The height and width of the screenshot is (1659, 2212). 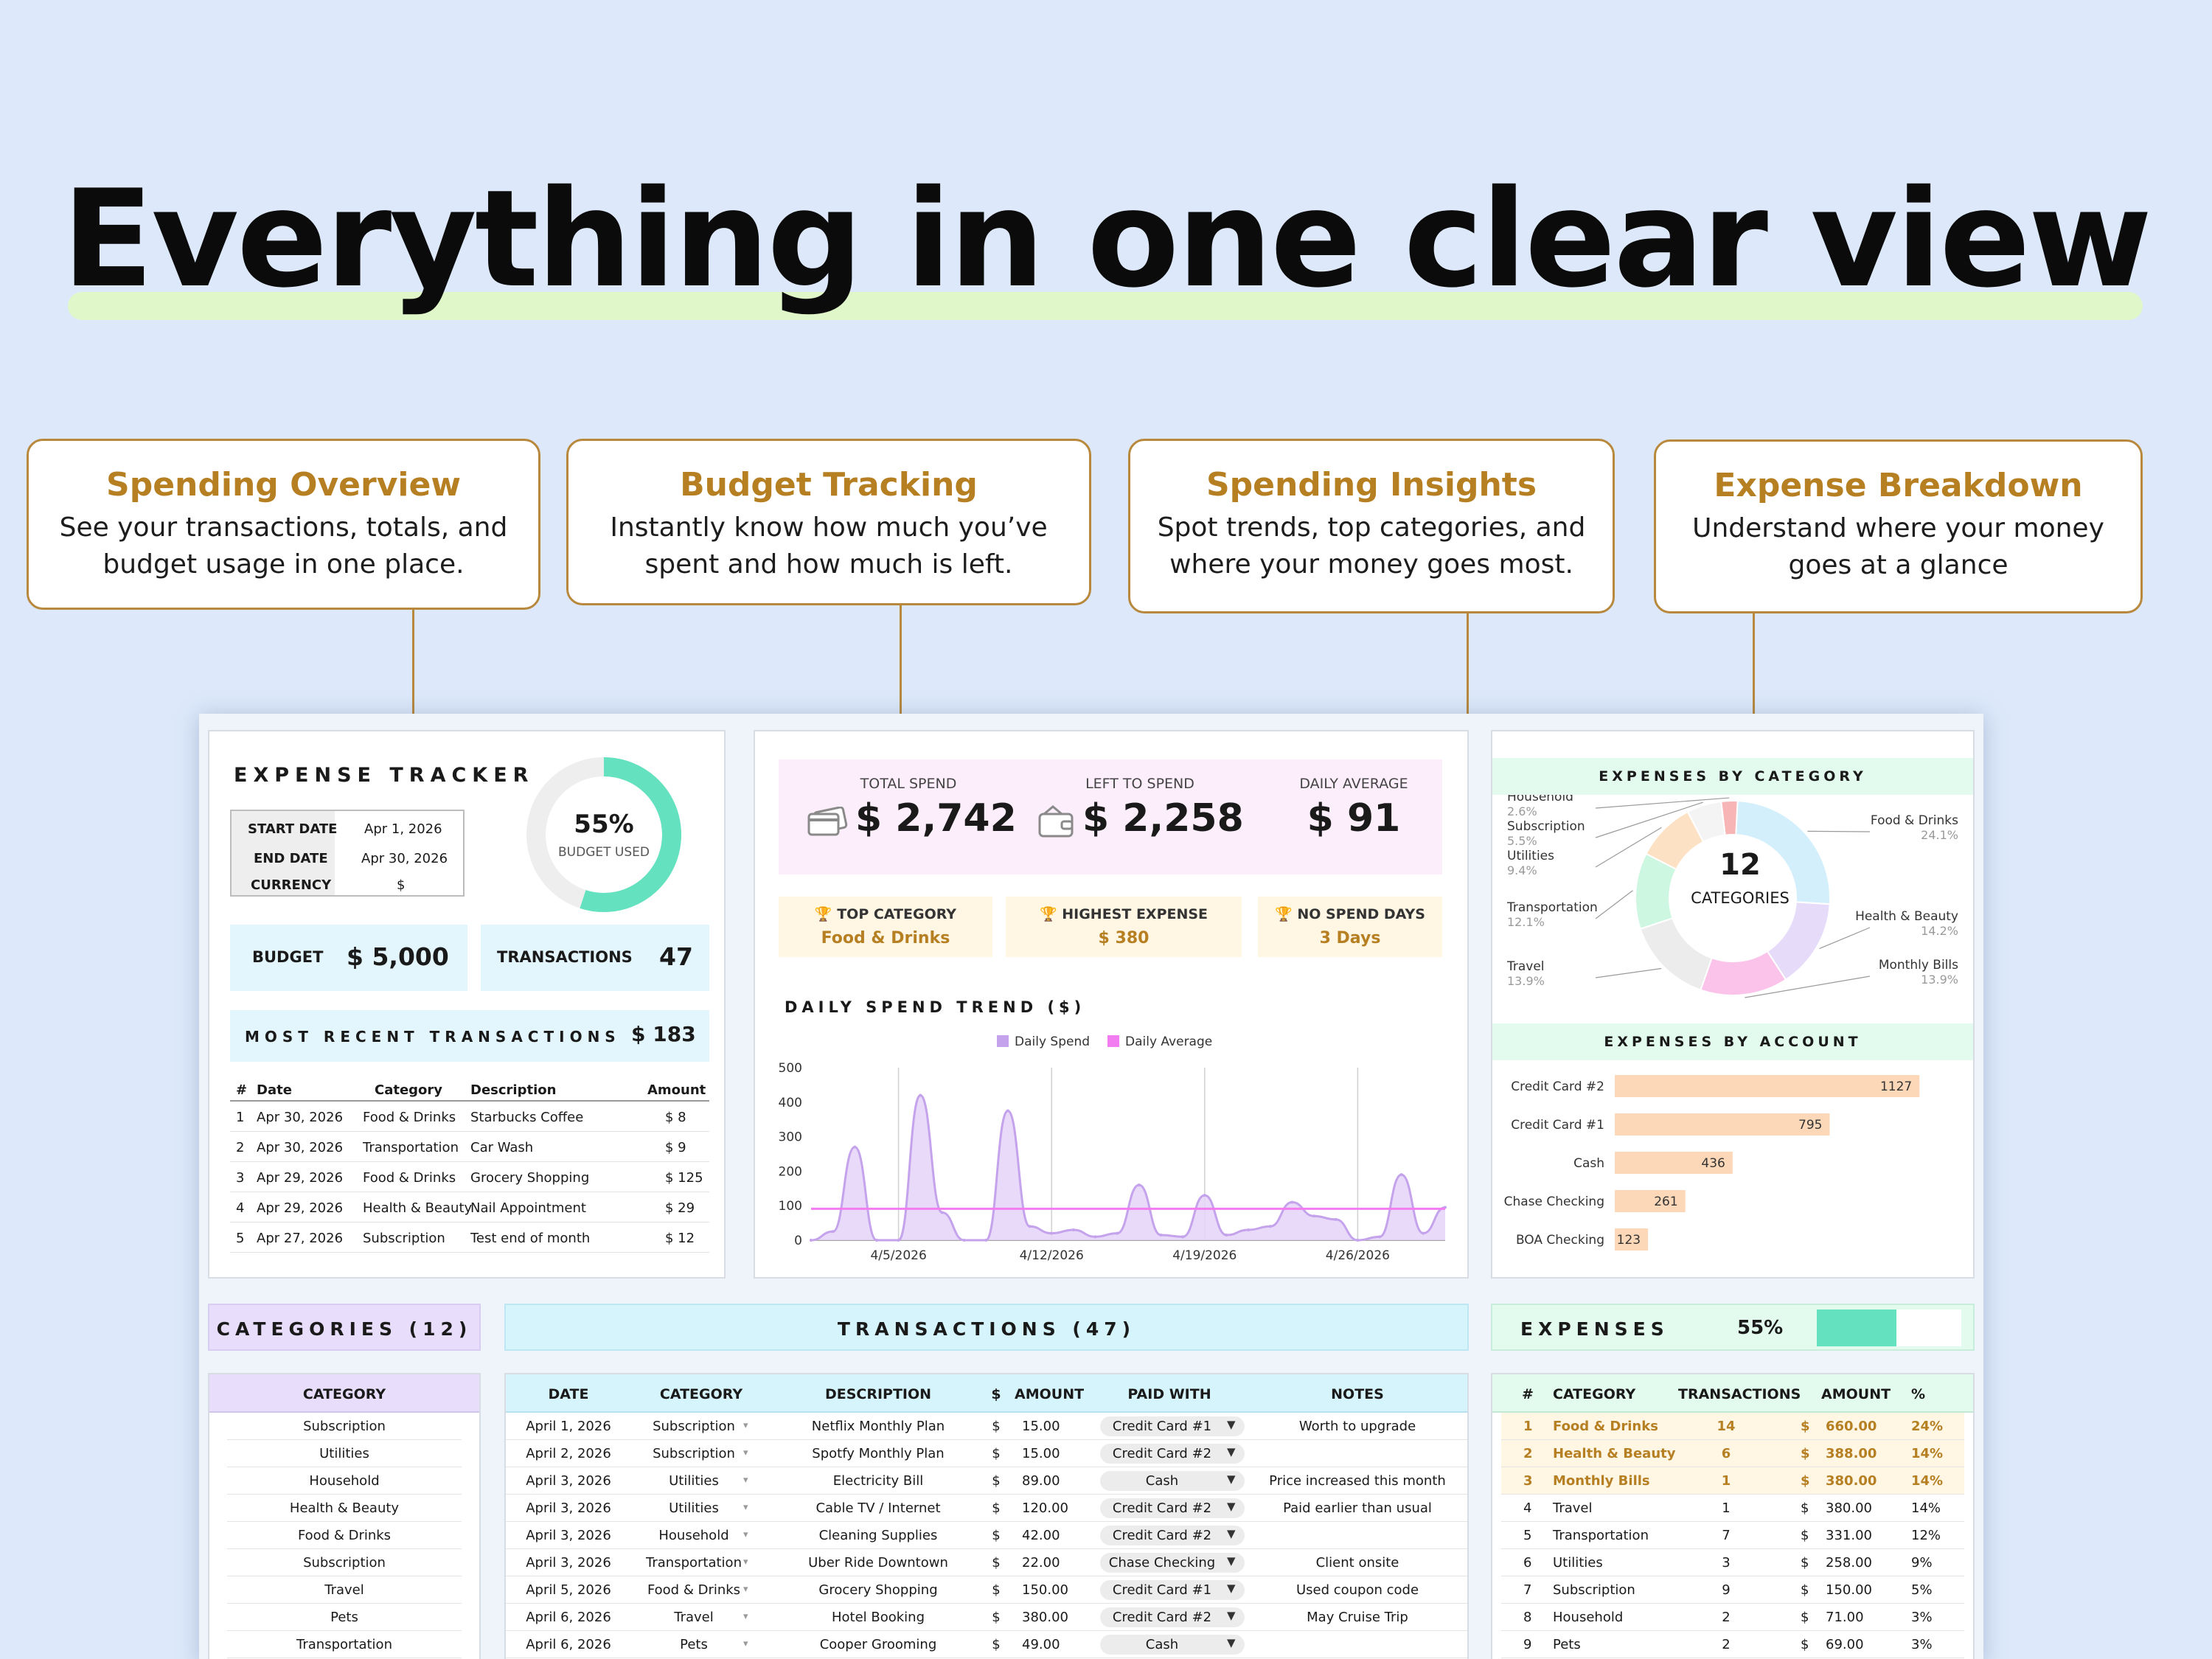 I want to click on transactions-cell: 2, so click(x=1726, y=1644).